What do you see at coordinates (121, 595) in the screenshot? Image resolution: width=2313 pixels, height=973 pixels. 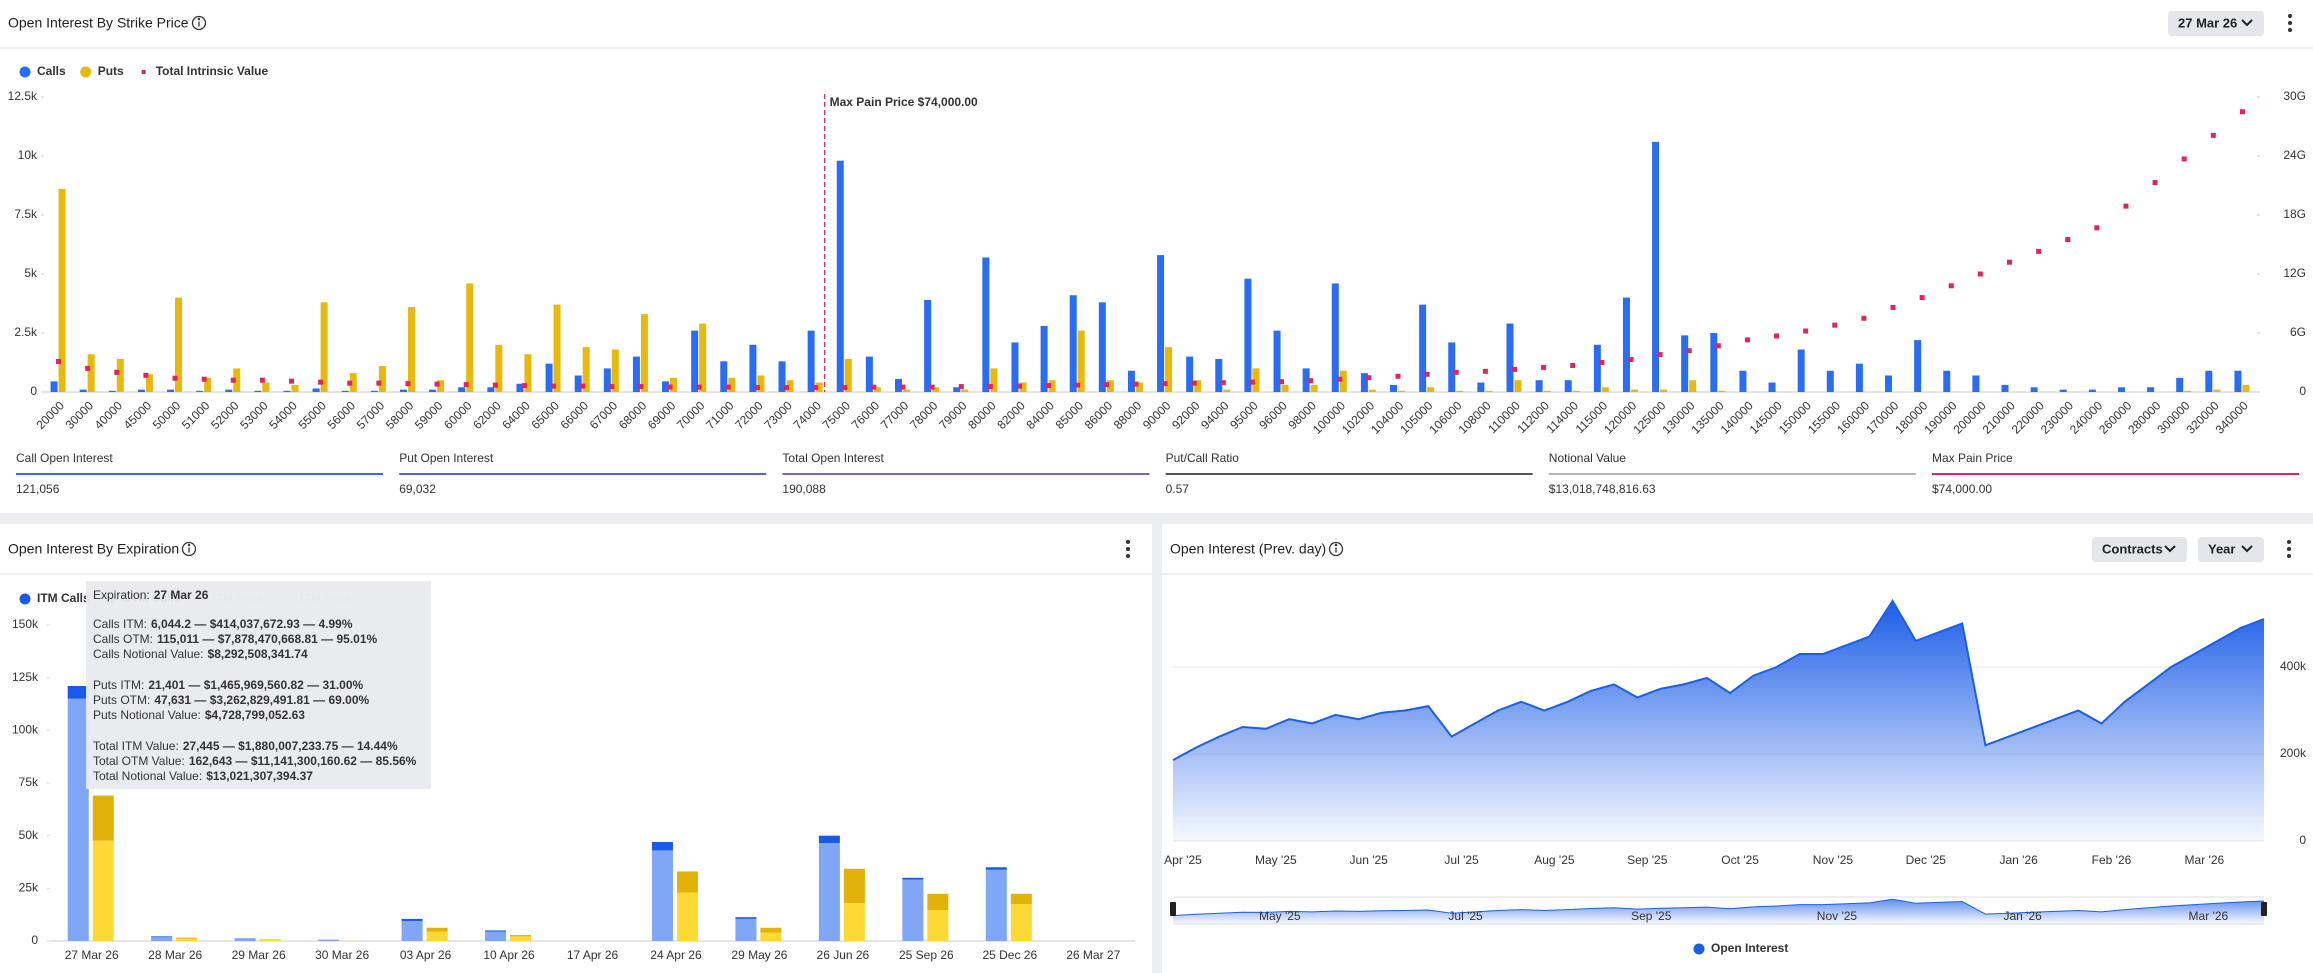 I see `tooltip-key: Expiration:` at bounding box center [121, 595].